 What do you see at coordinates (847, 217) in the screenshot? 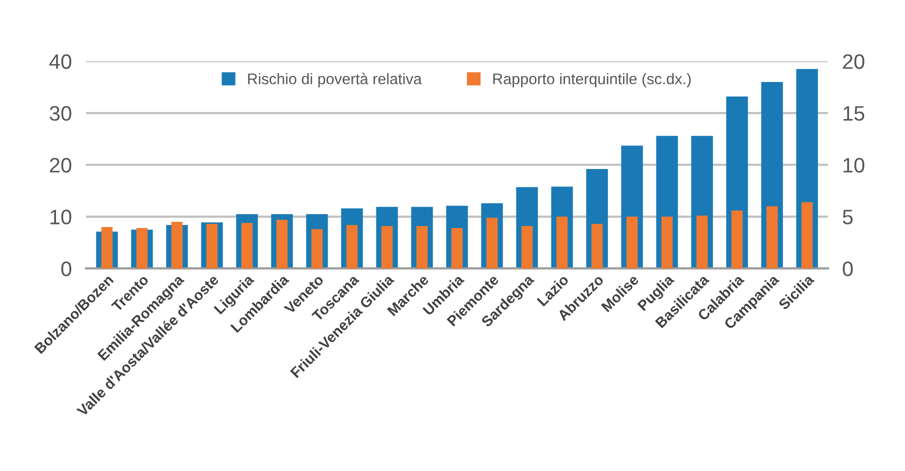
I see `y2-tick-label: 5` at bounding box center [847, 217].